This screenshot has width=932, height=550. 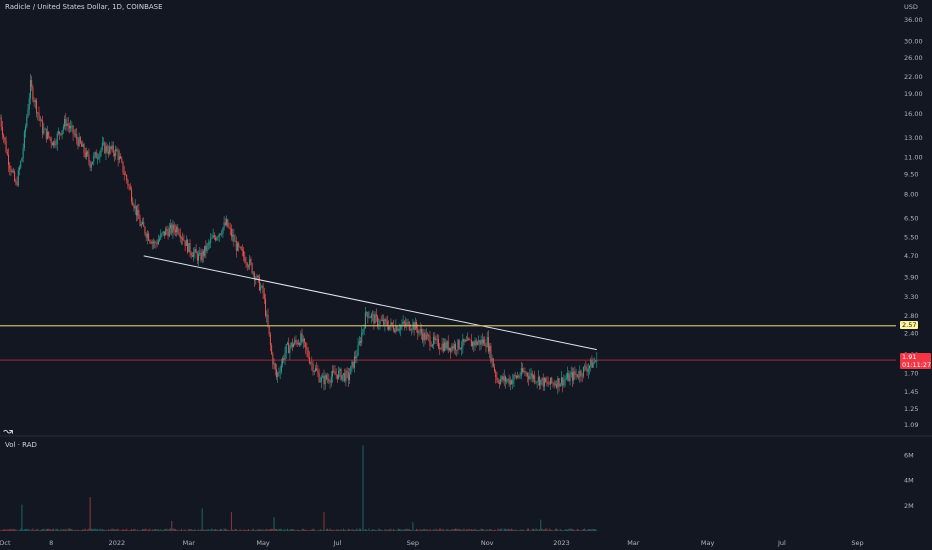 What do you see at coordinates (8, 431) in the screenshot?
I see `tradingview-logo-icon: ↝` at bounding box center [8, 431].